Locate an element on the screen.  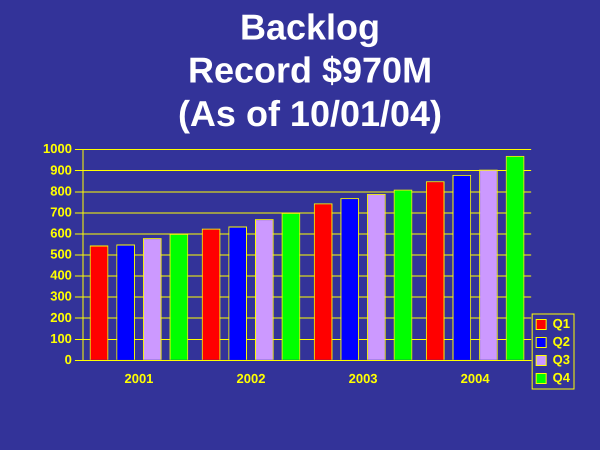
x-tick-label: 2001 is located at coordinates (139, 378).